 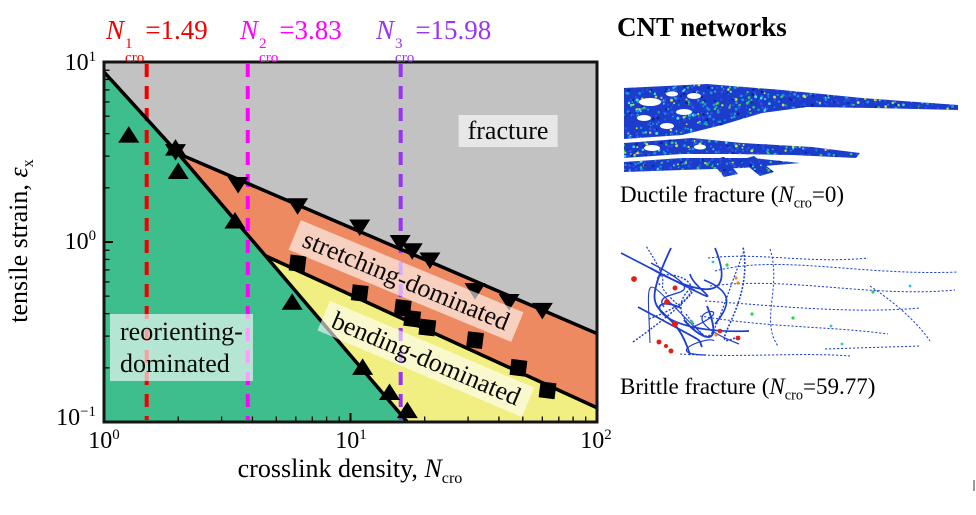 What do you see at coordinates (791, 130) in the screenshot?
I see `ductile-network-image` at bounding box center [791, 130].